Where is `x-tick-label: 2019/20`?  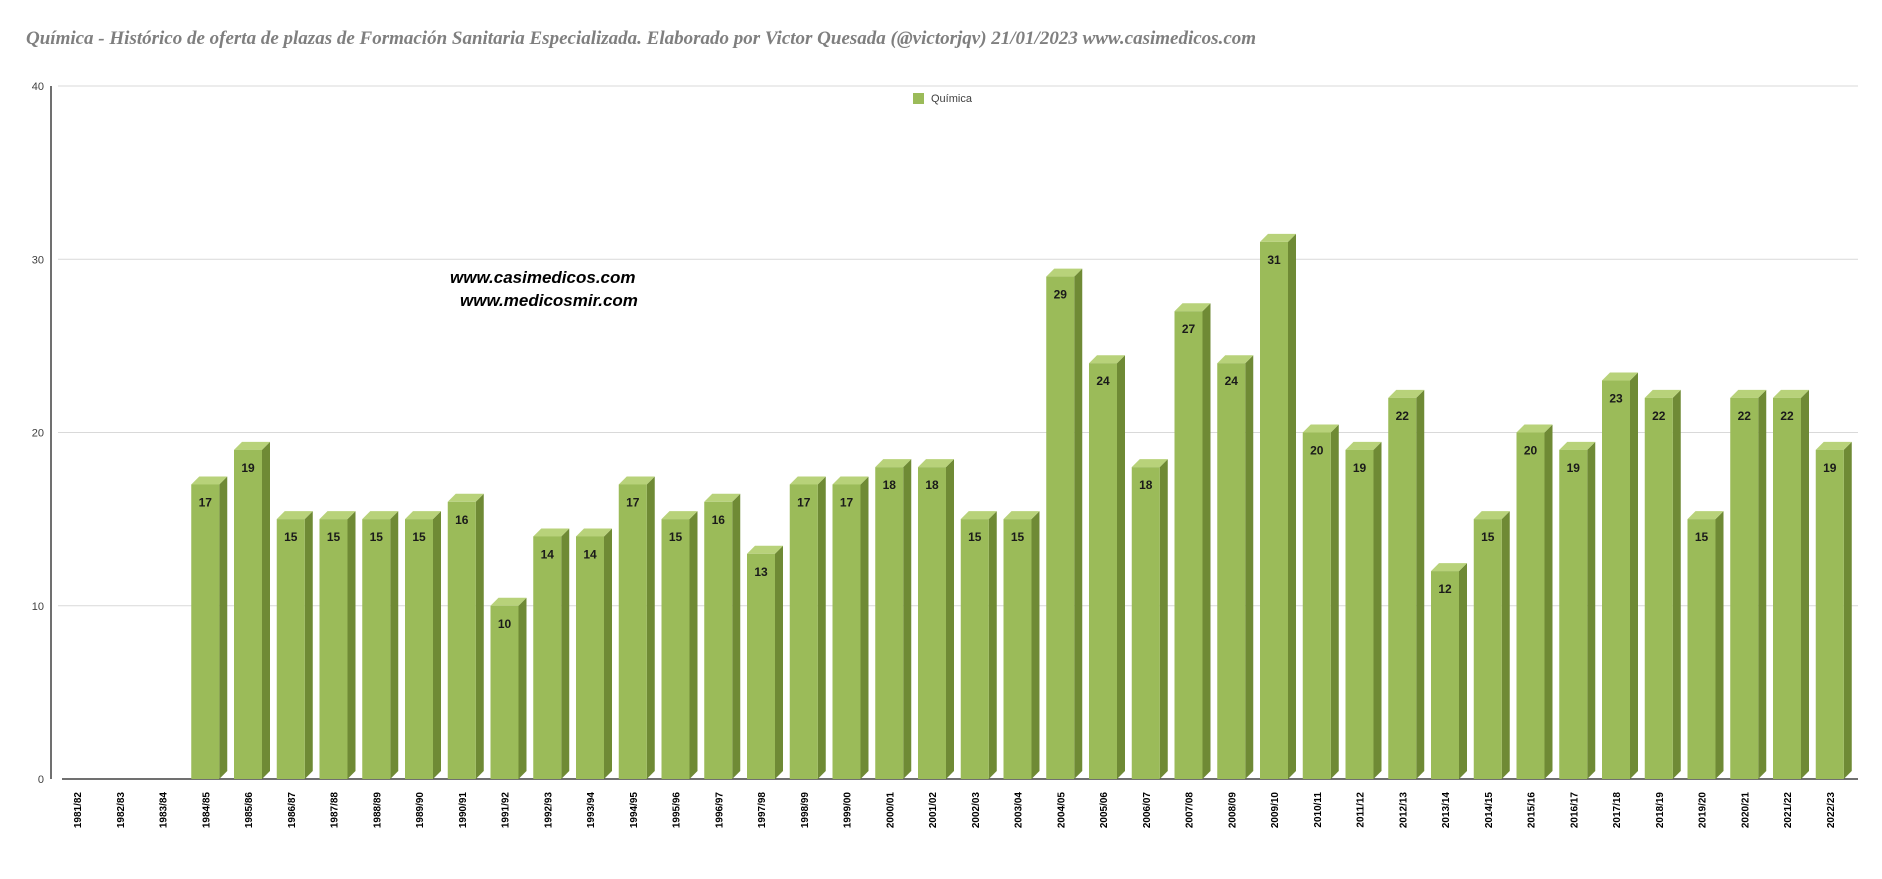
x-tick-label: 2019/20 is located at coordinates (1703, 810).